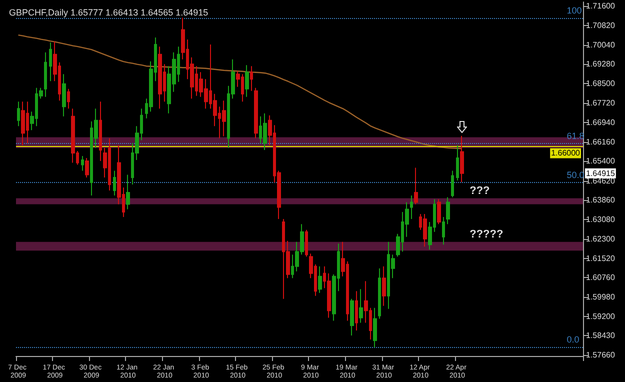 The height and width of the screenshot is (382, 625). What do you see at coordinates (601, 6) in the screenshot?
I see `y-tick-label: 1.71600` at bounding box center [601, 6].